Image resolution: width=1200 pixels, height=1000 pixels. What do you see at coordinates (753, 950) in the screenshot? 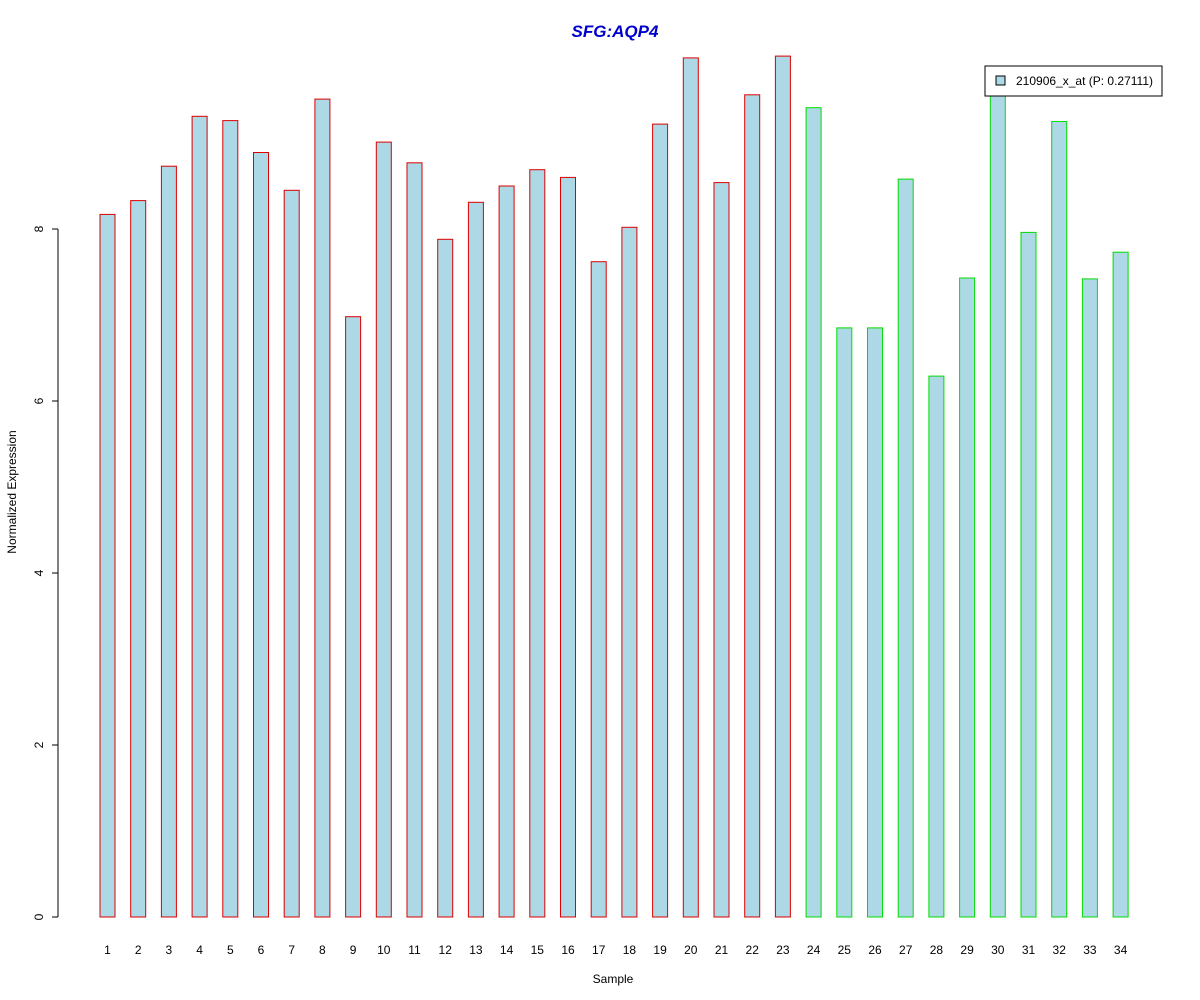
I see `x-tick-label: 22` at bounding box center [753, 950].